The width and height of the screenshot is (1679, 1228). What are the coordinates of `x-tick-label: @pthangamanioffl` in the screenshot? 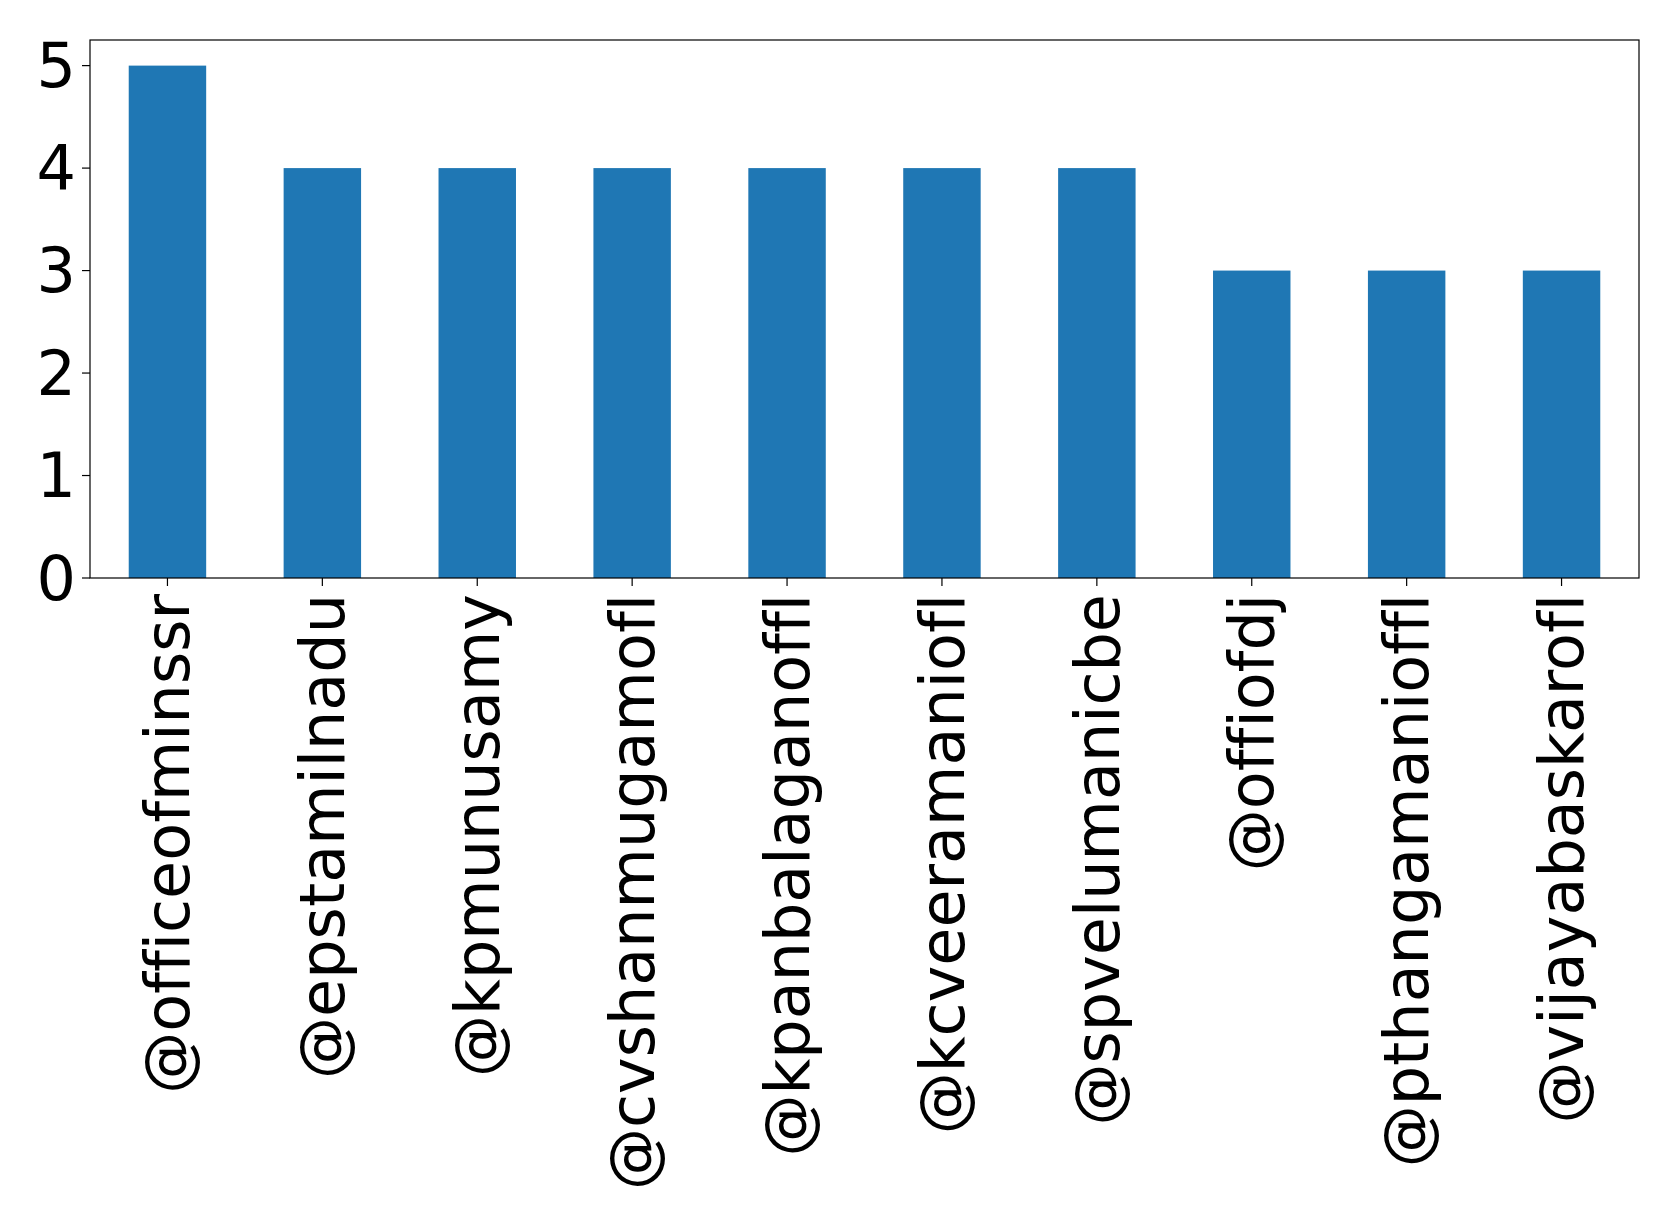 It's located at (1407, 881).